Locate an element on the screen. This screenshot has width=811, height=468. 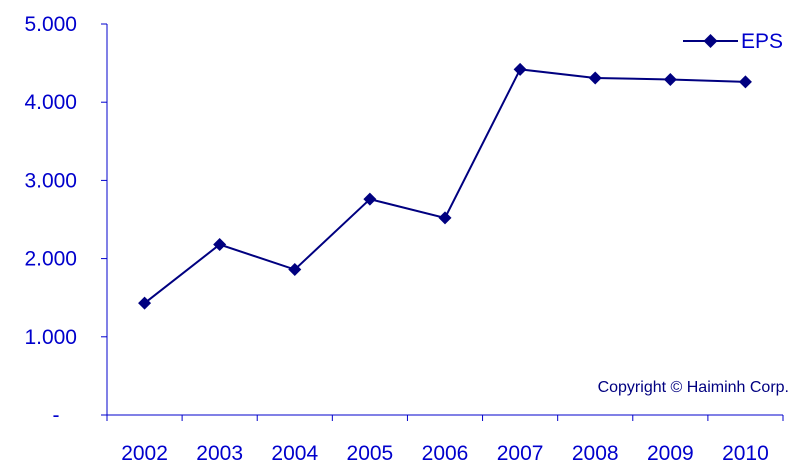
legend-marker is located at coordinates (710, 41).